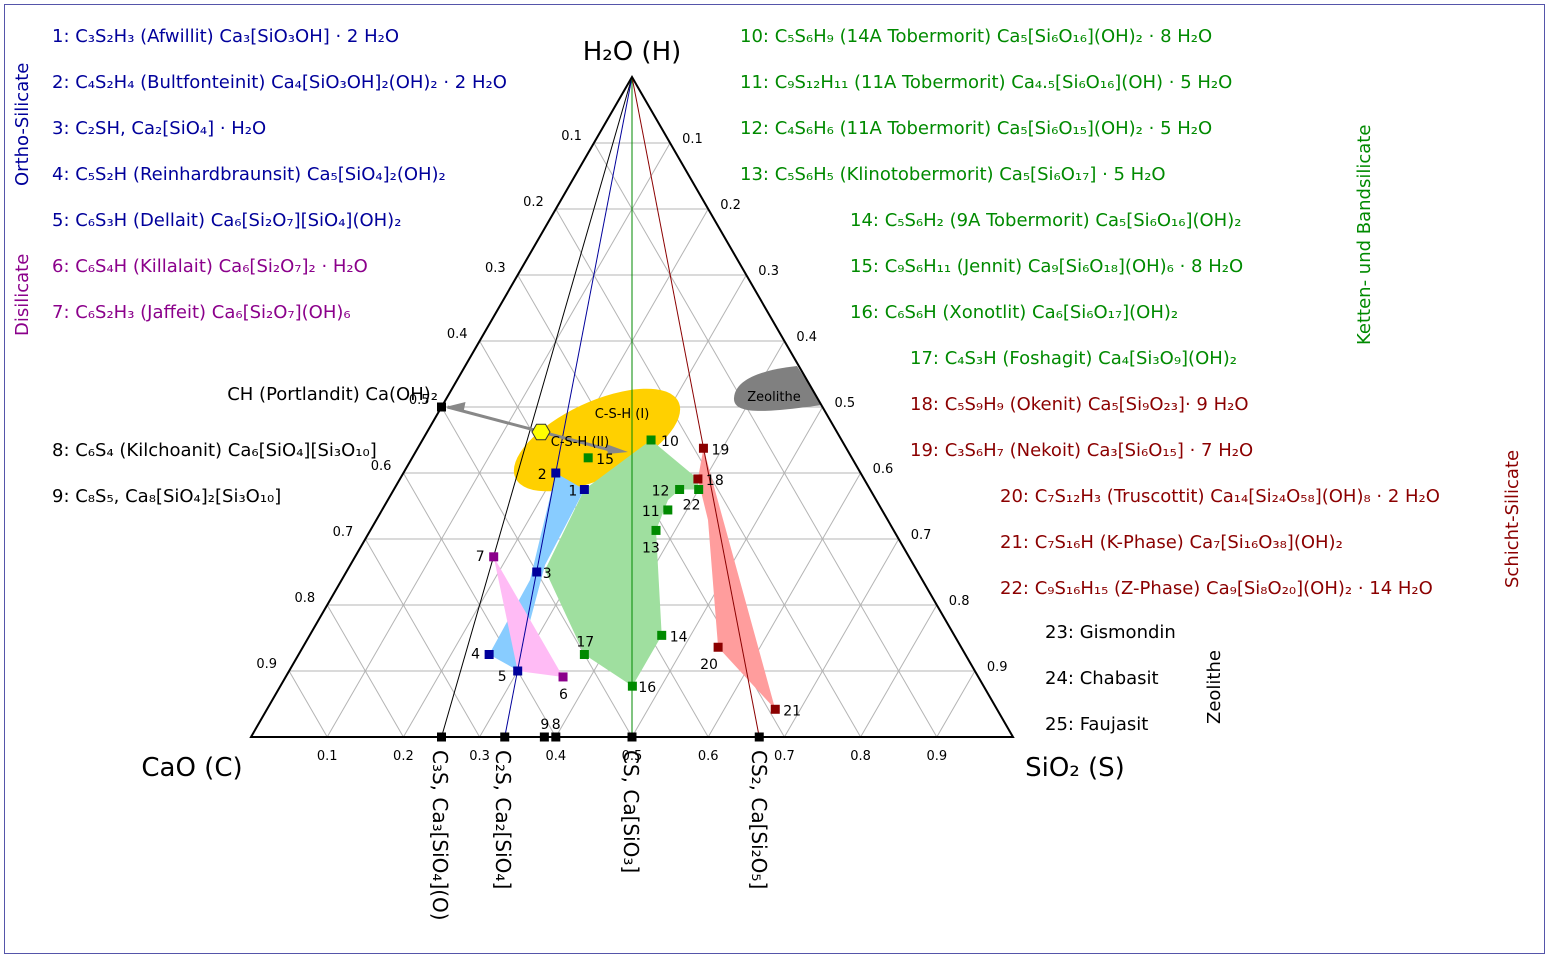 This screenshot has width=1551, height=960. I want to click on legend-item: 19: C₃S₆H₇ (Nekoit) Ca₃[Si₆O₁₅] · 7 H₂O, so click(1081, 450).